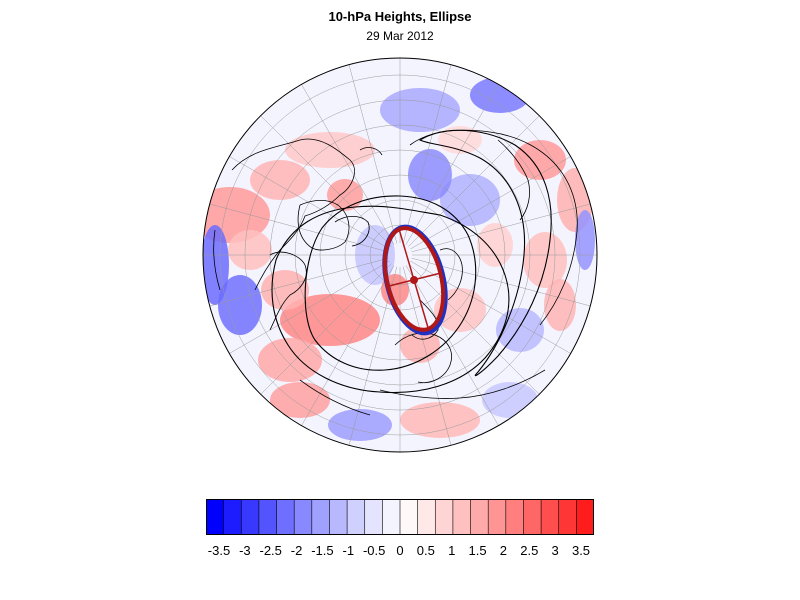  What do you see at coordinates (296, 550) in the screenshot?
I see `colorbar-tick-label: -2` at bounding box center [296, 550].